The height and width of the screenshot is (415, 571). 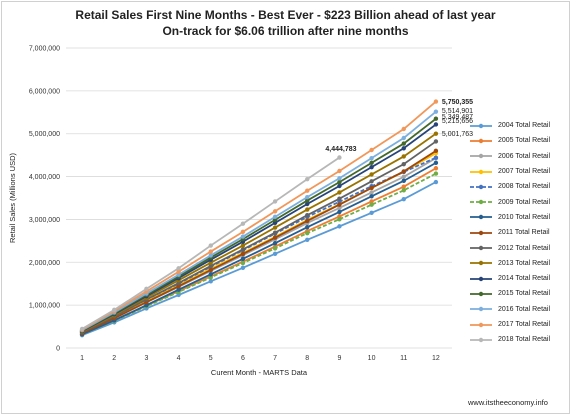 What do you see at coordinates (275, 358) in the screenshot?
I see `x-tick-label: 7` at bounding box center [275, 358].